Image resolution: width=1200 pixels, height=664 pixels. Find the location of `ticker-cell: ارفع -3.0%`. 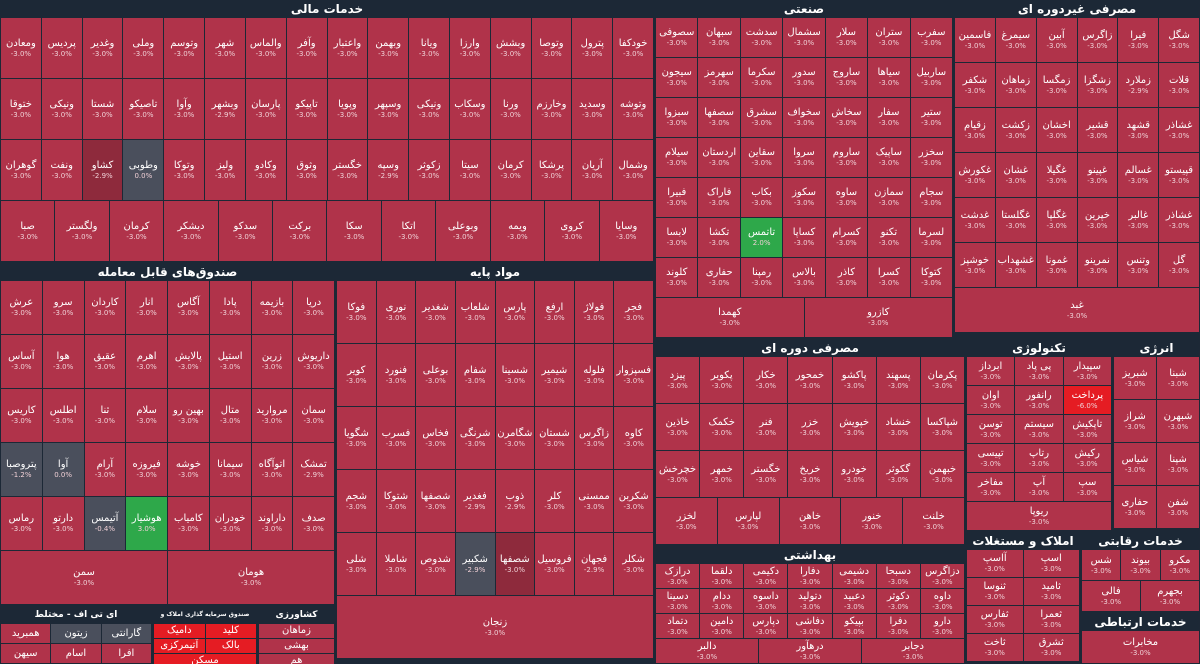

ticker-cell: ارفع -3.0% is located at coordinates (554, 312).